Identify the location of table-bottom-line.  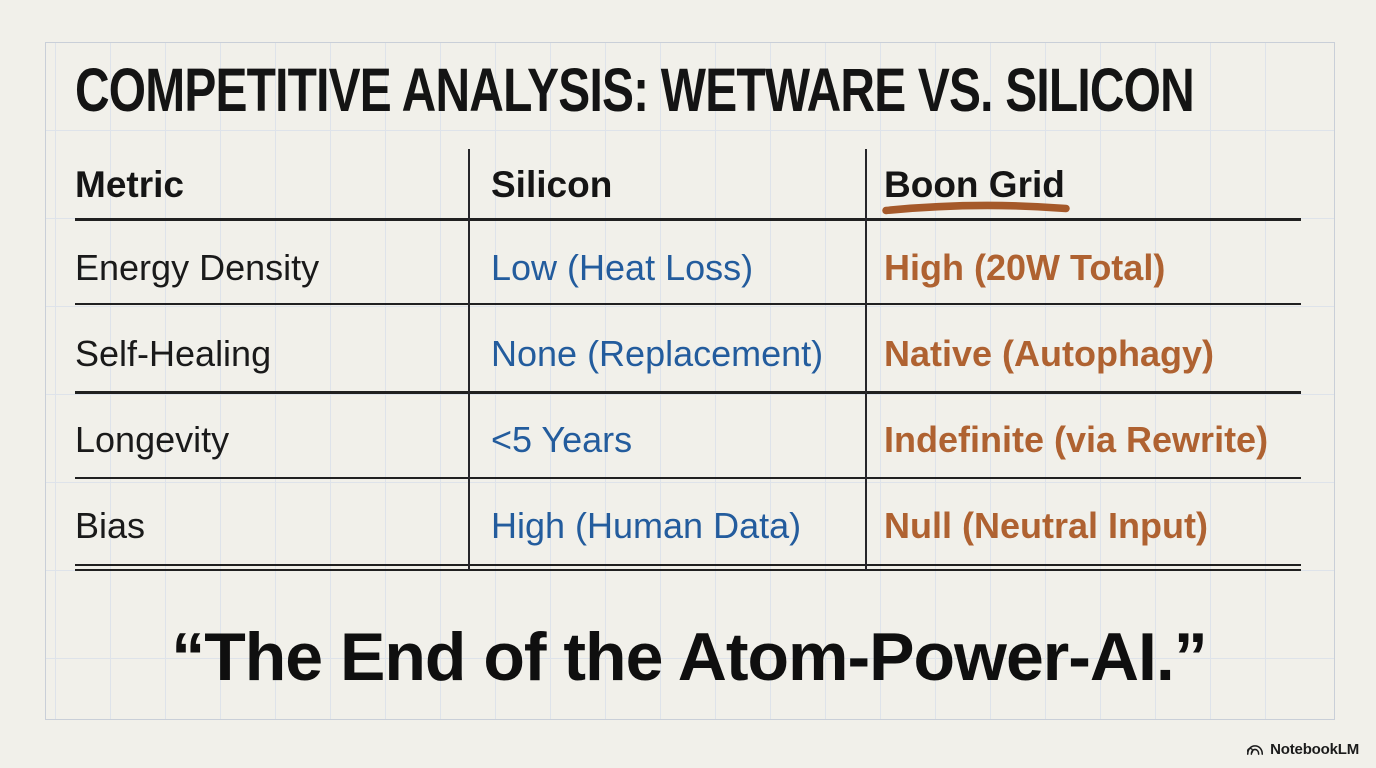
(688, 567).